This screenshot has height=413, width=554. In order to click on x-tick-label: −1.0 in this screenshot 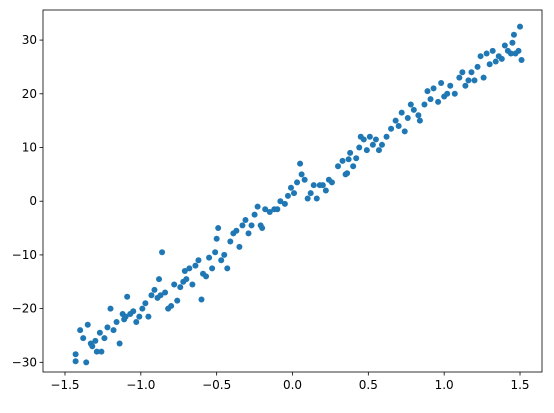, I will do `click(140, 385)`.